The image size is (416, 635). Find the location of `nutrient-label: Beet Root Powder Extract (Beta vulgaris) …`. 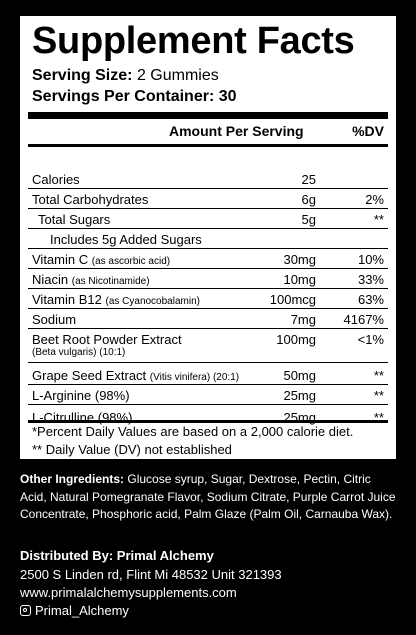

nutrient-label: Beet Root Powder Extract (Beta vulgaris) … is located at coordinates (107, 345).